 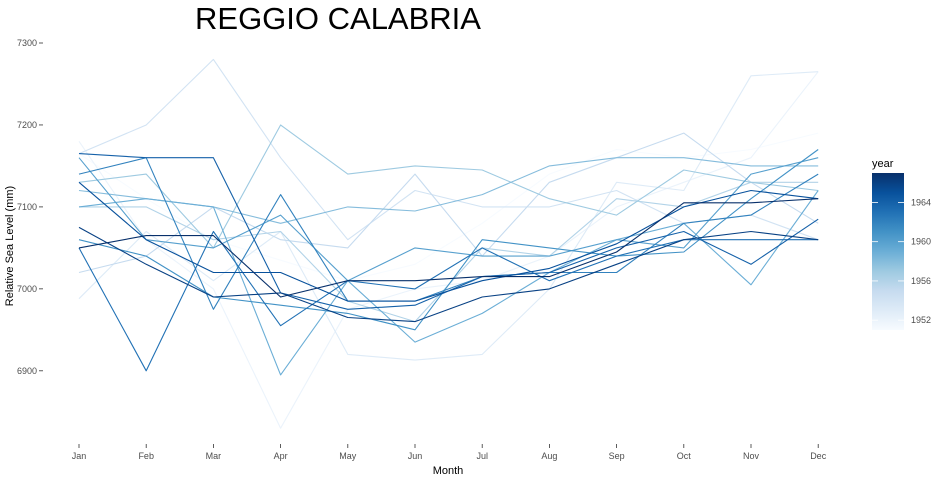 I want to click on x-tick-label: Jan, so click(x=79, y=456).